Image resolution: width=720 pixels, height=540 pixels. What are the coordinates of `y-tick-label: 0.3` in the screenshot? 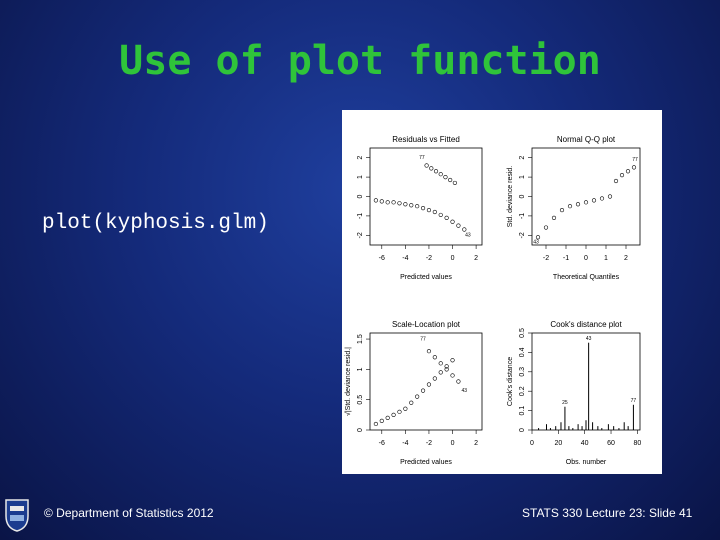 It's located at (522, 372).